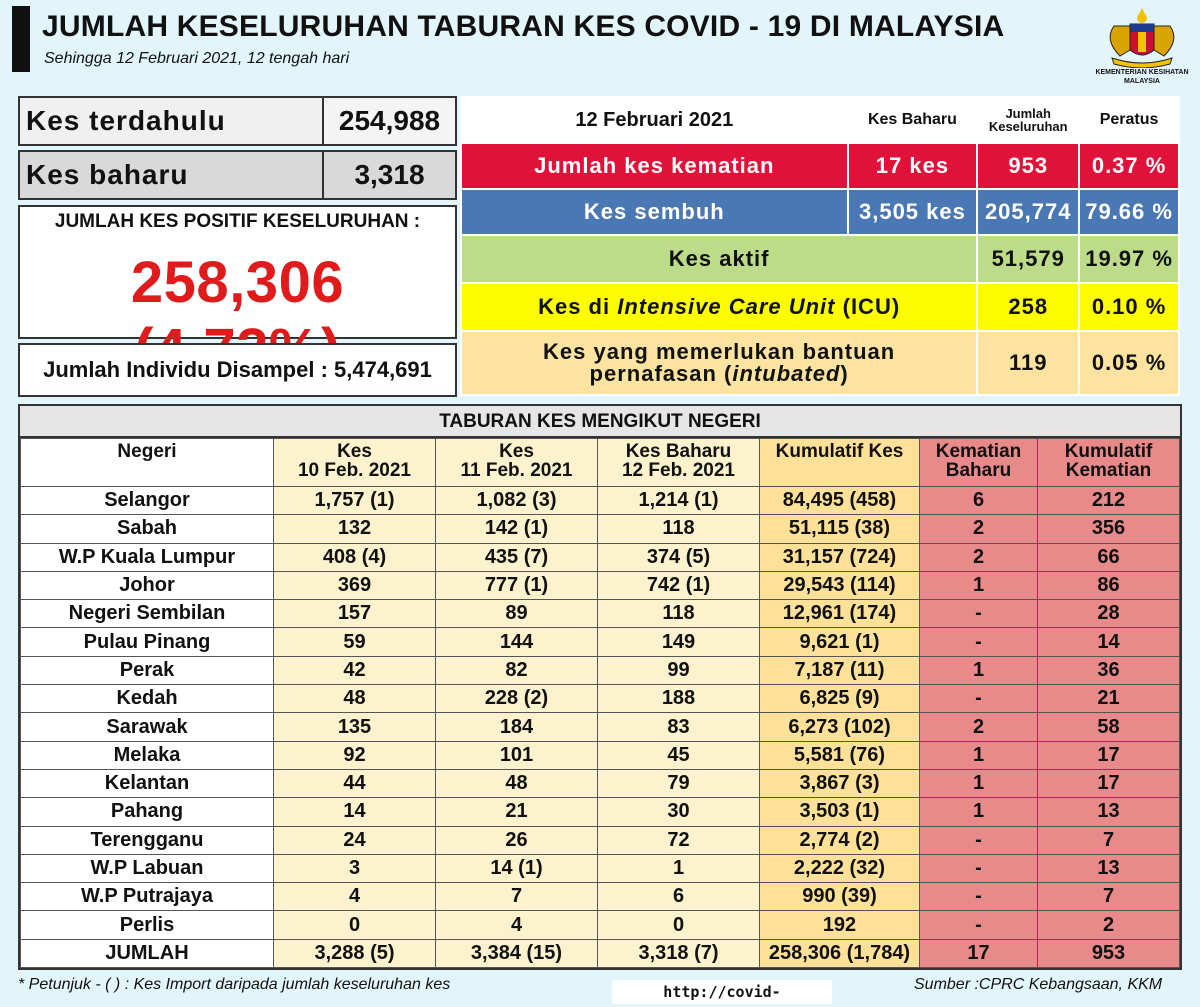  What do you see at coordinates (839, 953) in the screenshot?
I see `cumulative-cases: 258,306 (1,784)` at bounding box center [839, 953].